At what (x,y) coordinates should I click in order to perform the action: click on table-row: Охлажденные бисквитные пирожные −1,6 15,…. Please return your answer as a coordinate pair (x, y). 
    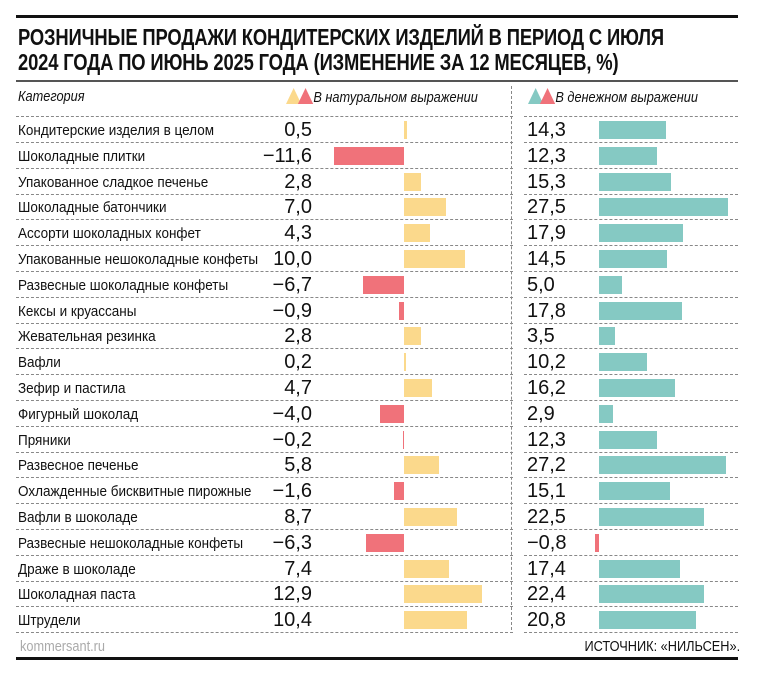
    Looking at the image, I should click on (377, 491).